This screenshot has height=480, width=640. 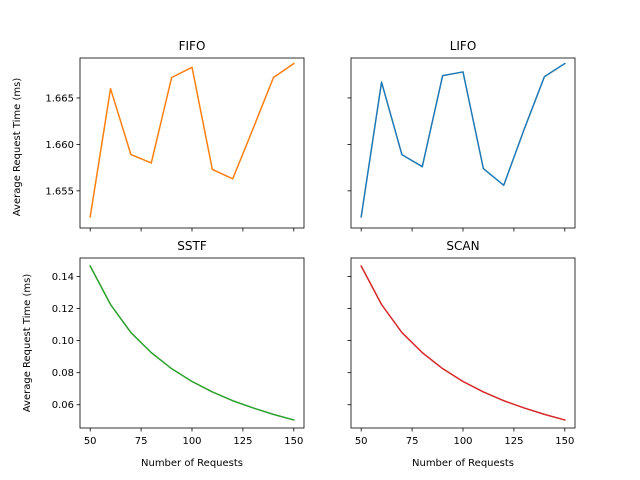 What do you see at coordinates (63, 309) in the screenshot?
I see `y-tick-label: 0.12` at bounding box center [63, 309].